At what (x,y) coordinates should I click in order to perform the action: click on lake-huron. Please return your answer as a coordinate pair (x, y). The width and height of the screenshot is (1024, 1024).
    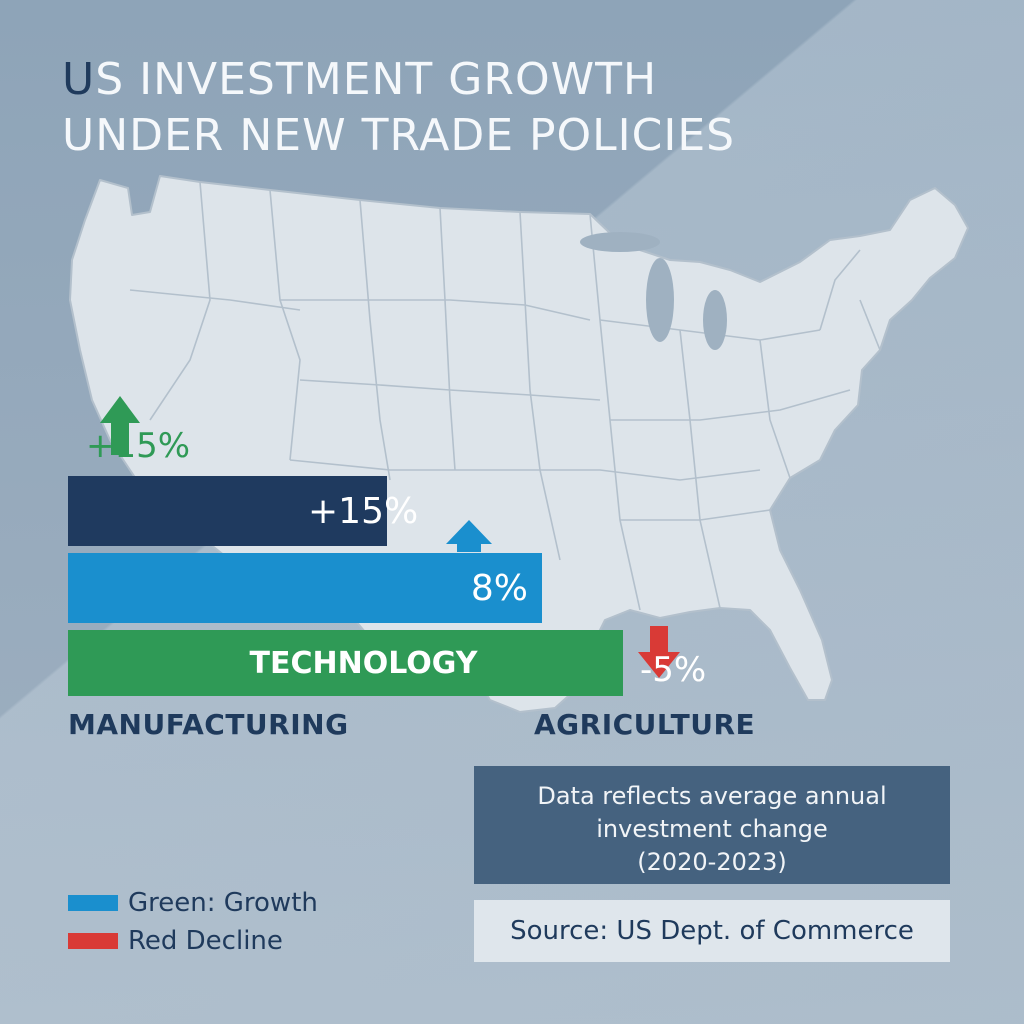
    Looking at the image, I should click on (715, 320).